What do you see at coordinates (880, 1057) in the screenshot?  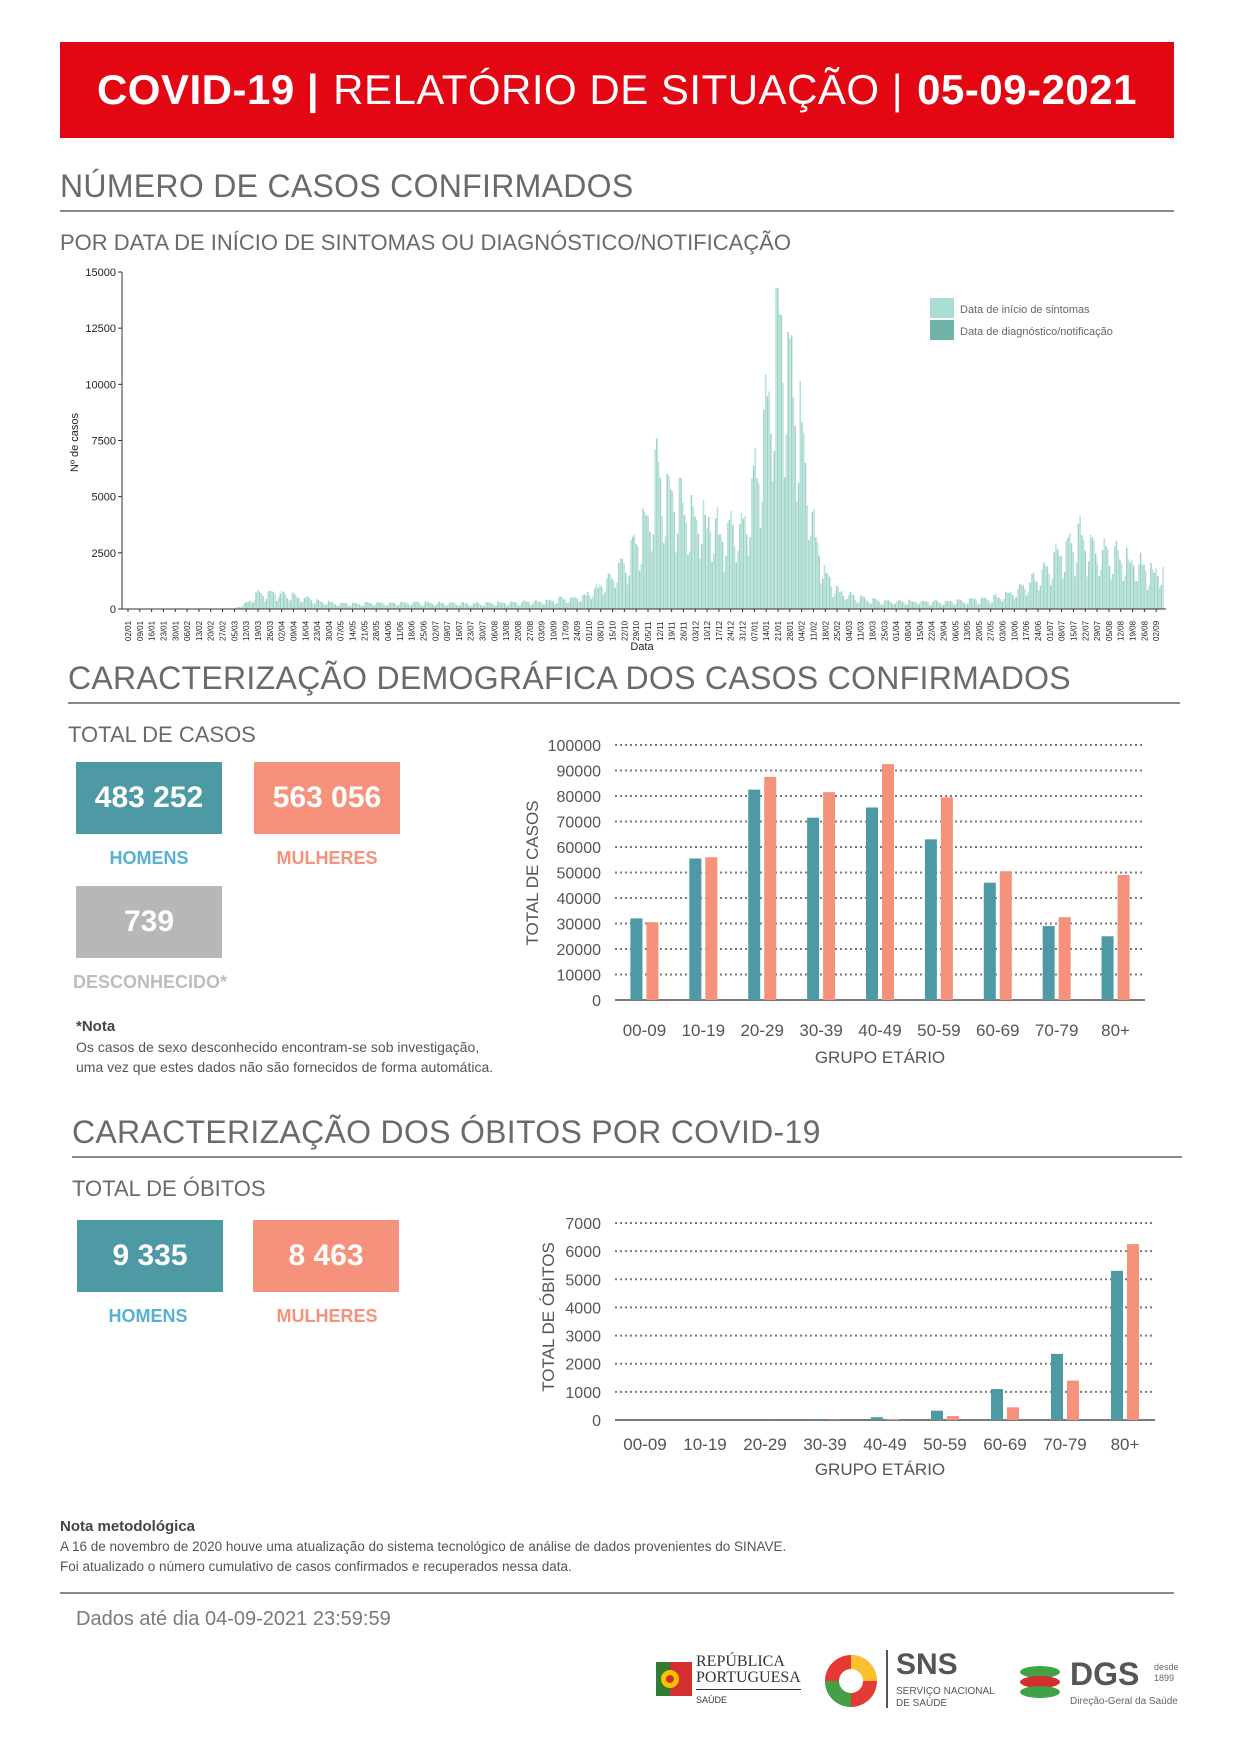 I see `cases-xlabel: GRUPO ETÁRIO` at bounding box center [880, 1057].